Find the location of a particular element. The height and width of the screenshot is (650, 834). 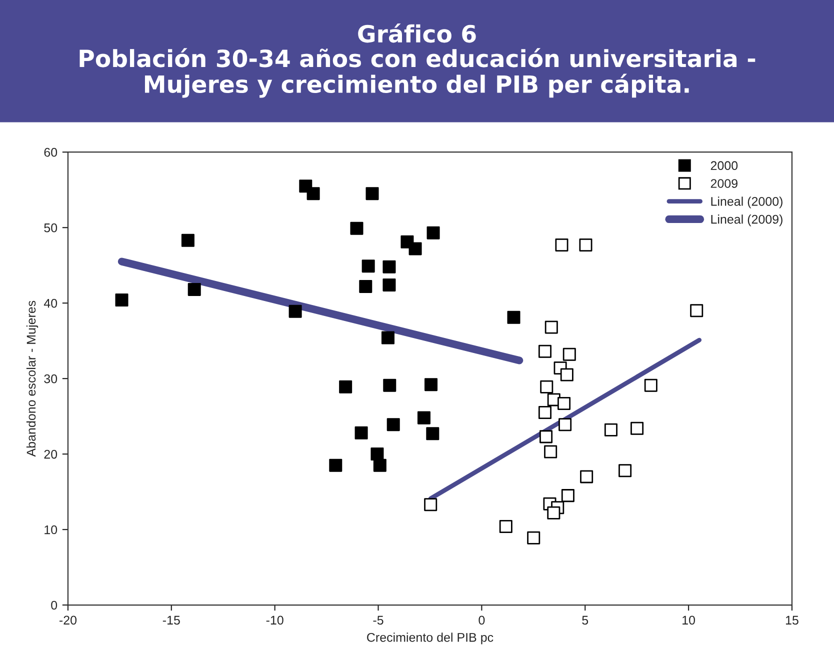

y-axis-title: Abandono escolar - Mujeres is located at coordinates (32, 378).